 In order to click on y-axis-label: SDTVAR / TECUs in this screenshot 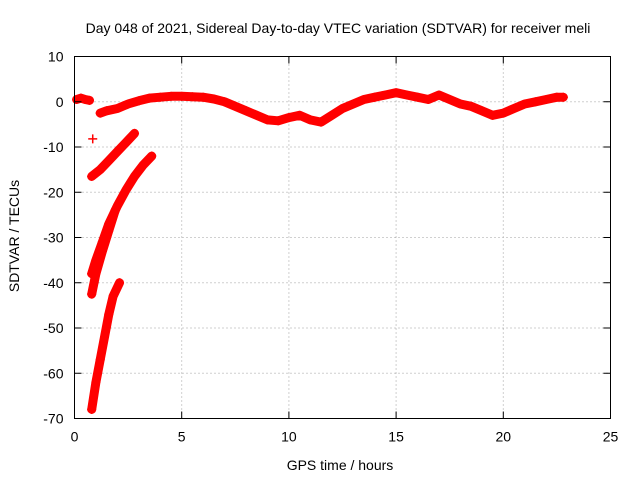, I will do `click(14, 236)`.